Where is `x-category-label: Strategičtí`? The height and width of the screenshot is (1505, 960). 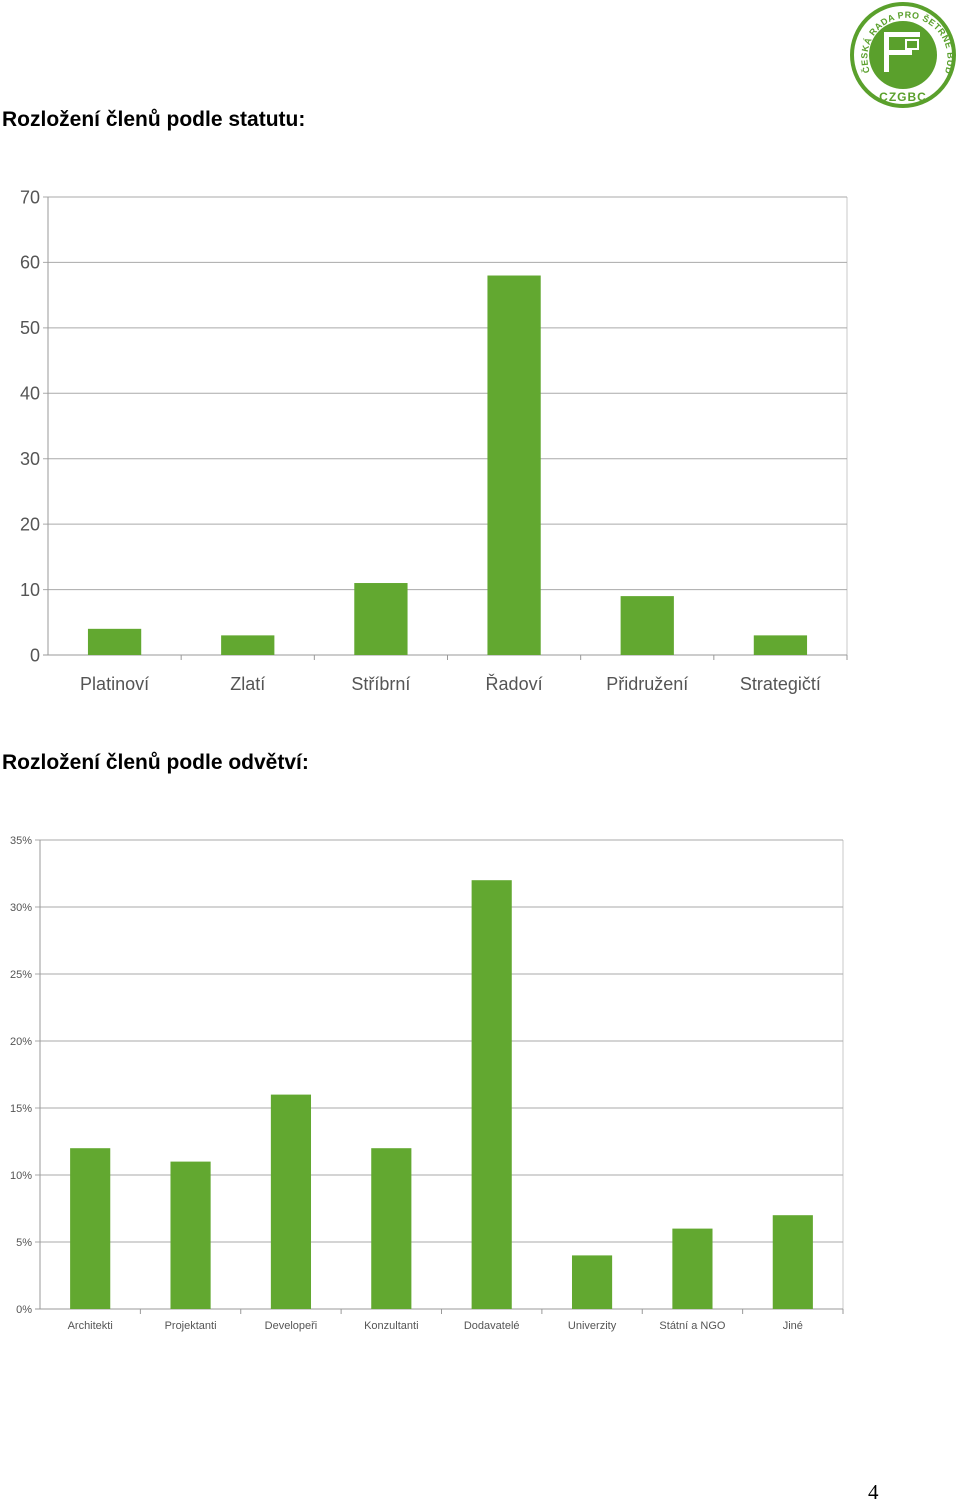 x-category-label: Strategičtí is located at coordinates (780, 684).